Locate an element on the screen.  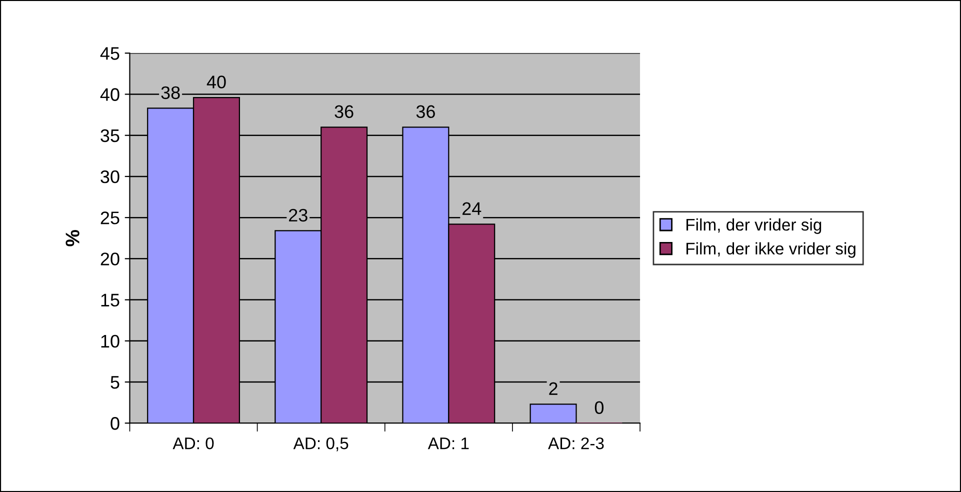
x-tick-label: AD: 2-3 is located at coordinates (576, 443).